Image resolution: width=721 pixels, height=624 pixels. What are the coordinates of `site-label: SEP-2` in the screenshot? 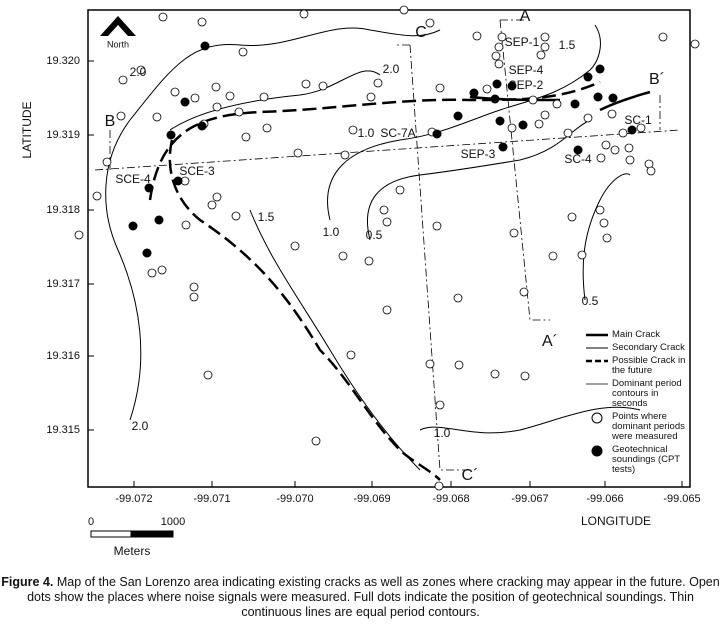 It's located at (526, 85).